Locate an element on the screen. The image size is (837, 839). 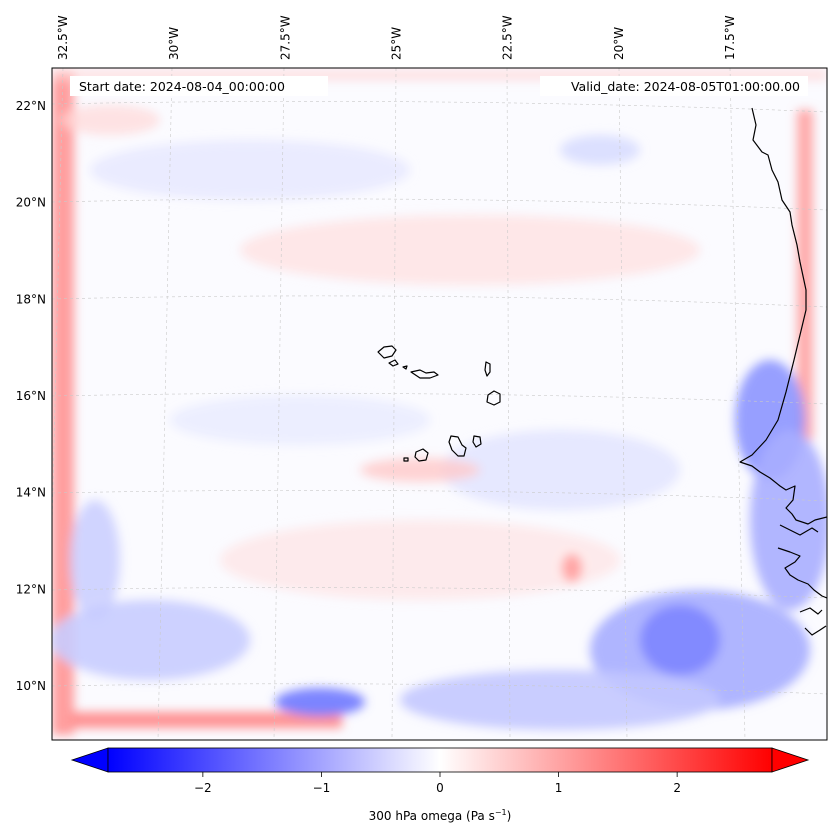
positive-cell-west is located at coordinates (110, 120).